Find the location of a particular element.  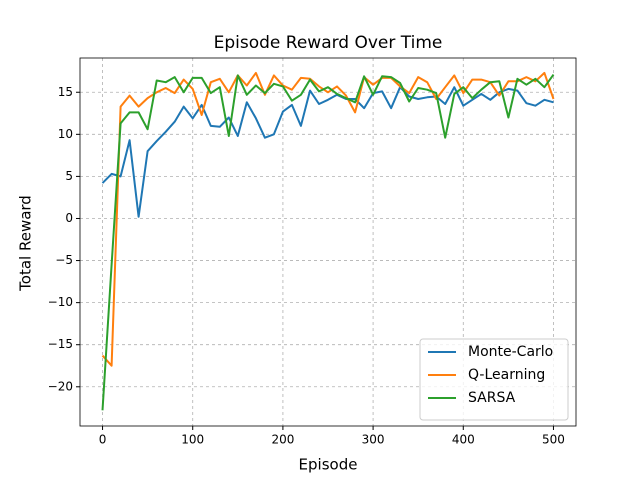

legend-label: Monte-Carlo is located at coordinates (510, 352).